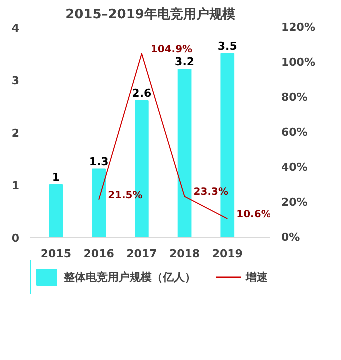  Describe the element at coordinates (295, 132) in the screenshot. I see `y2-tick-label: 60%` at that location.